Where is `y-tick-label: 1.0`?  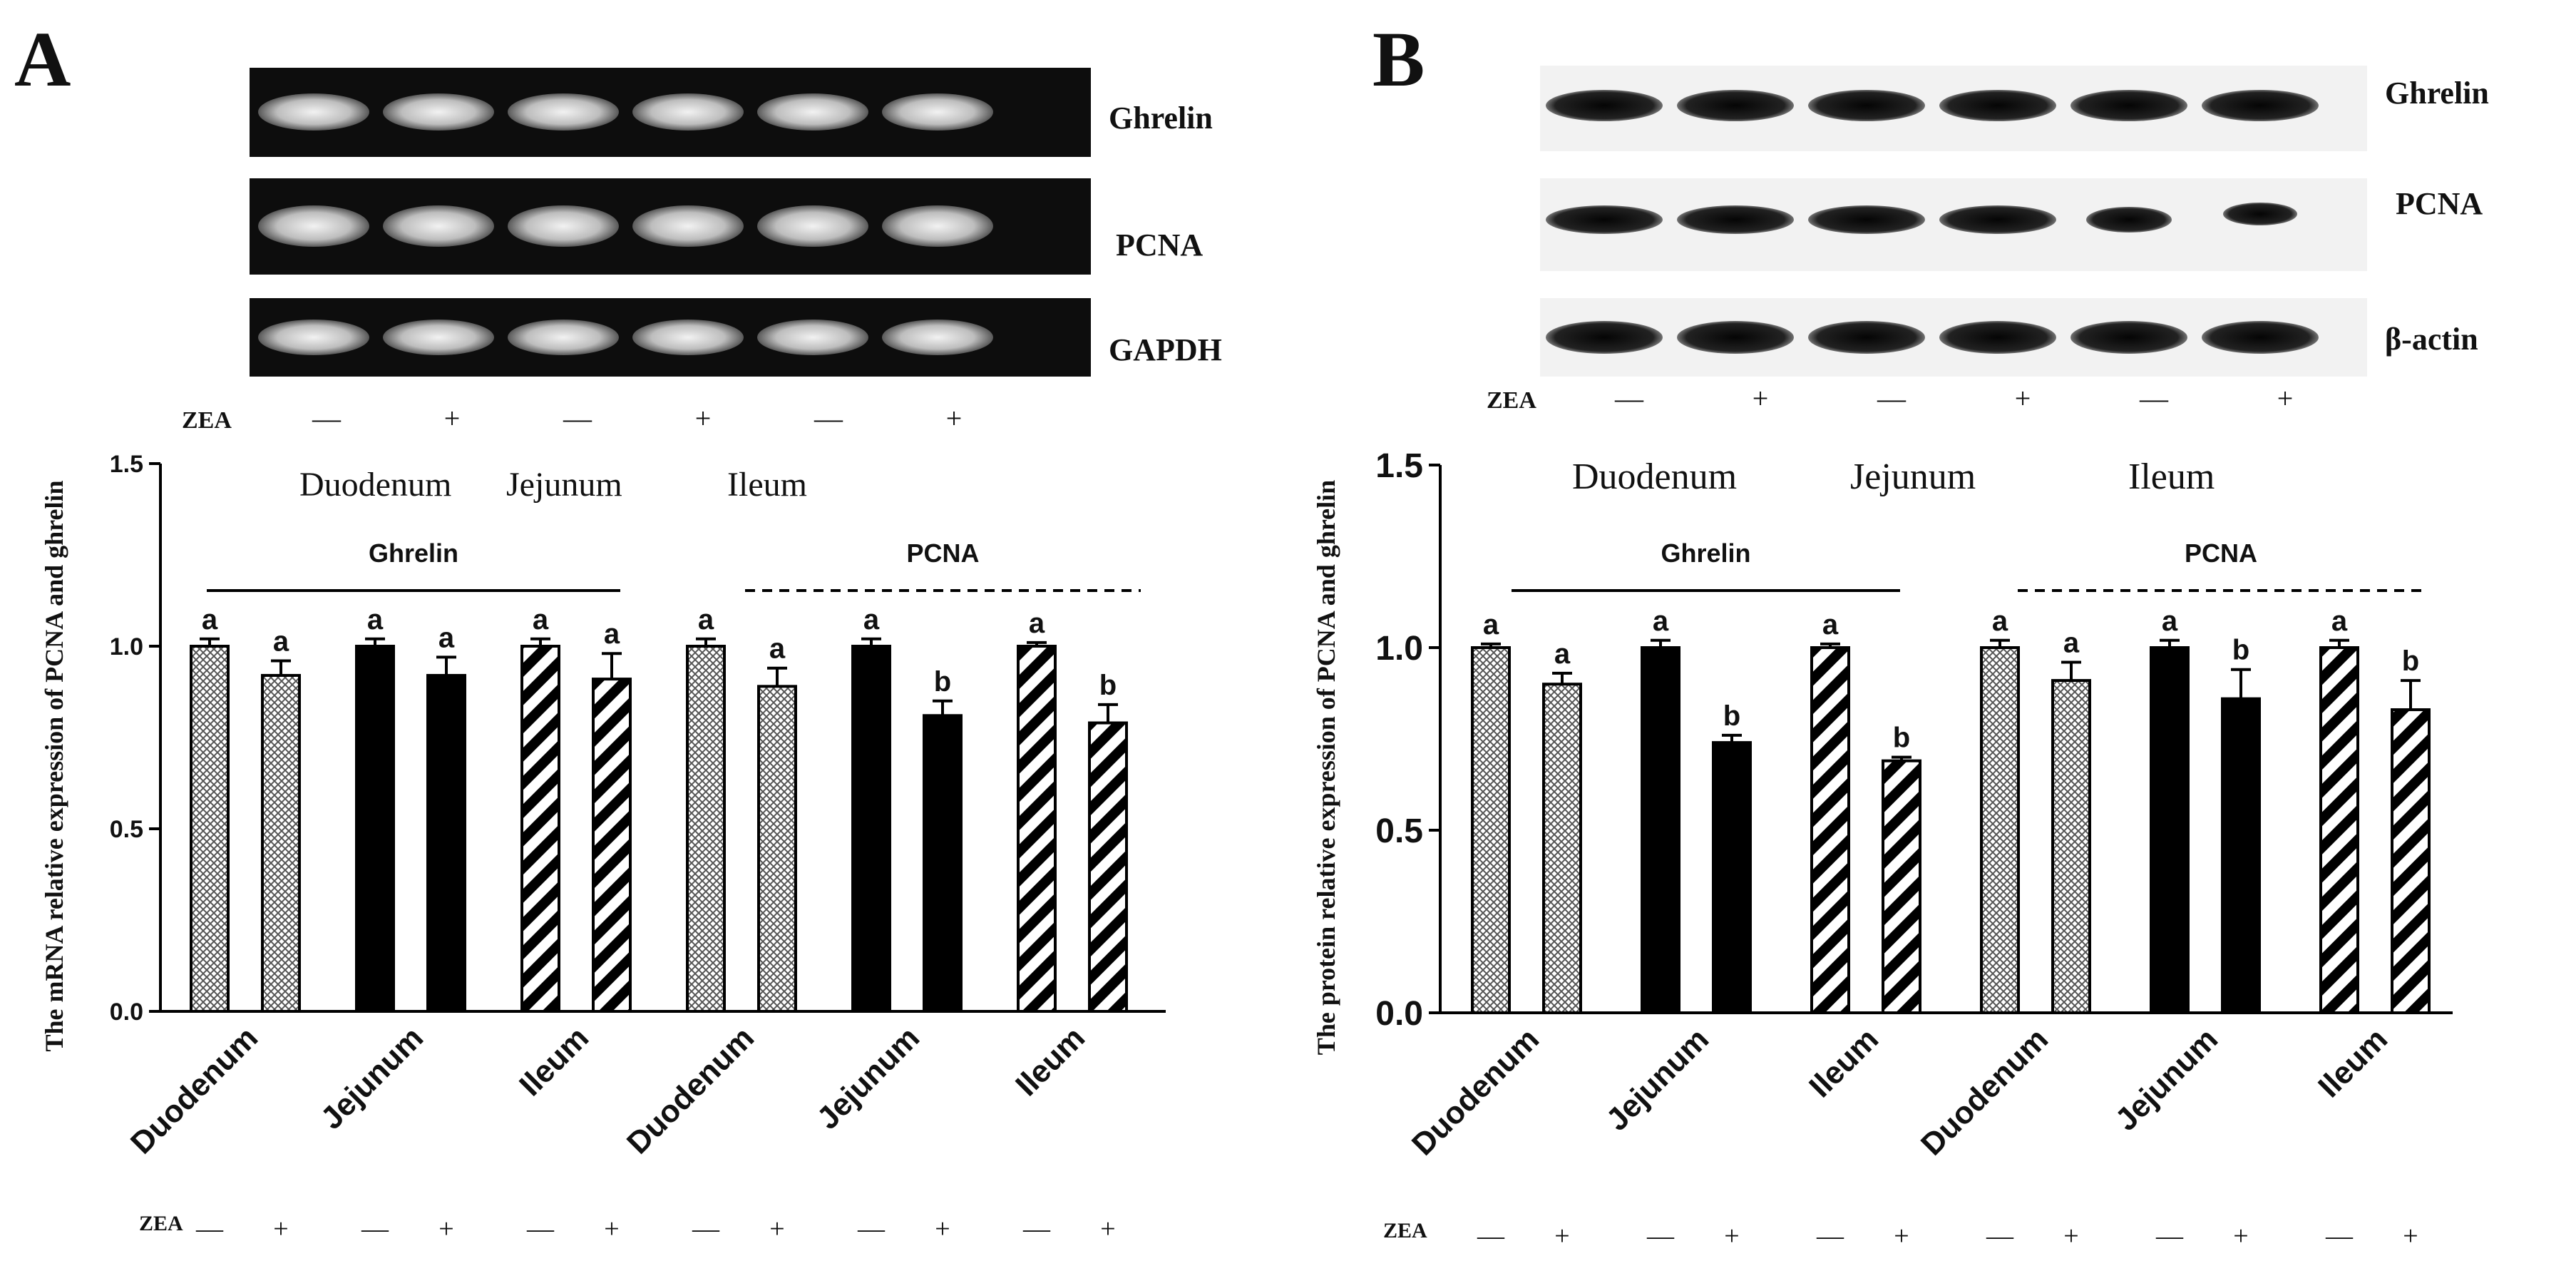
y-tick-label: 1.0 is located at coordinates (126, 646).